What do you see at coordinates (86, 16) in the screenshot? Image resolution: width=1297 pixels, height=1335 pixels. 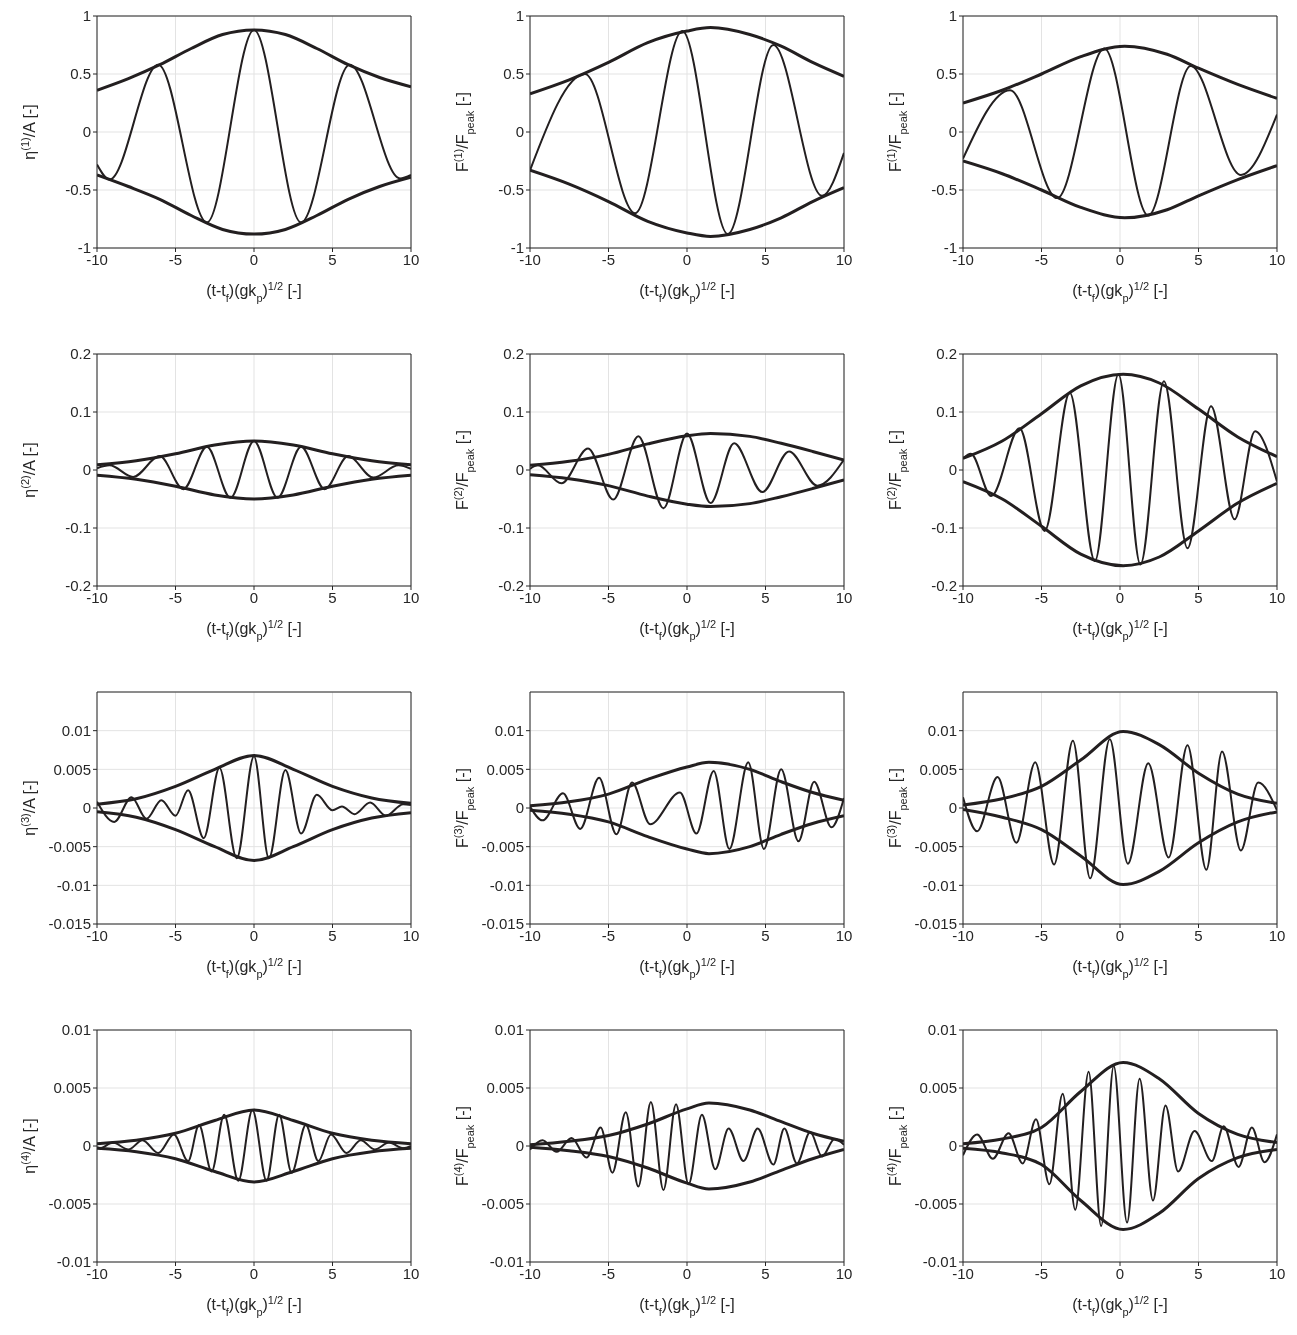 I see `y-tick-label: 1` at bounding box center [86, 16].